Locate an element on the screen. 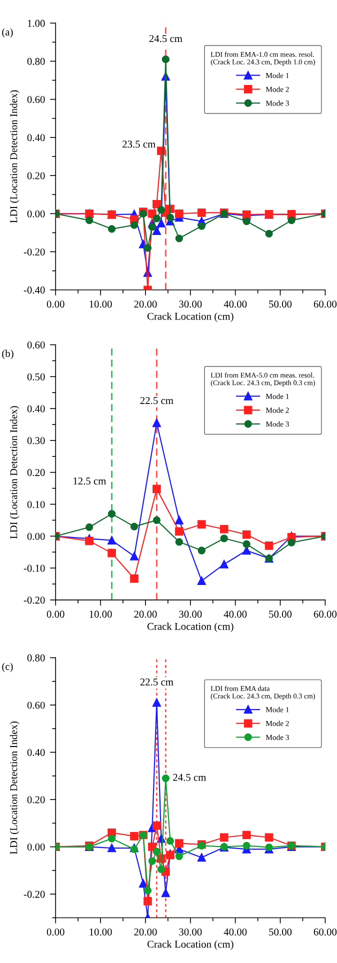 This screenshot has width=337, height=963. chart-title: (a) is located at coordinates (7, 33).